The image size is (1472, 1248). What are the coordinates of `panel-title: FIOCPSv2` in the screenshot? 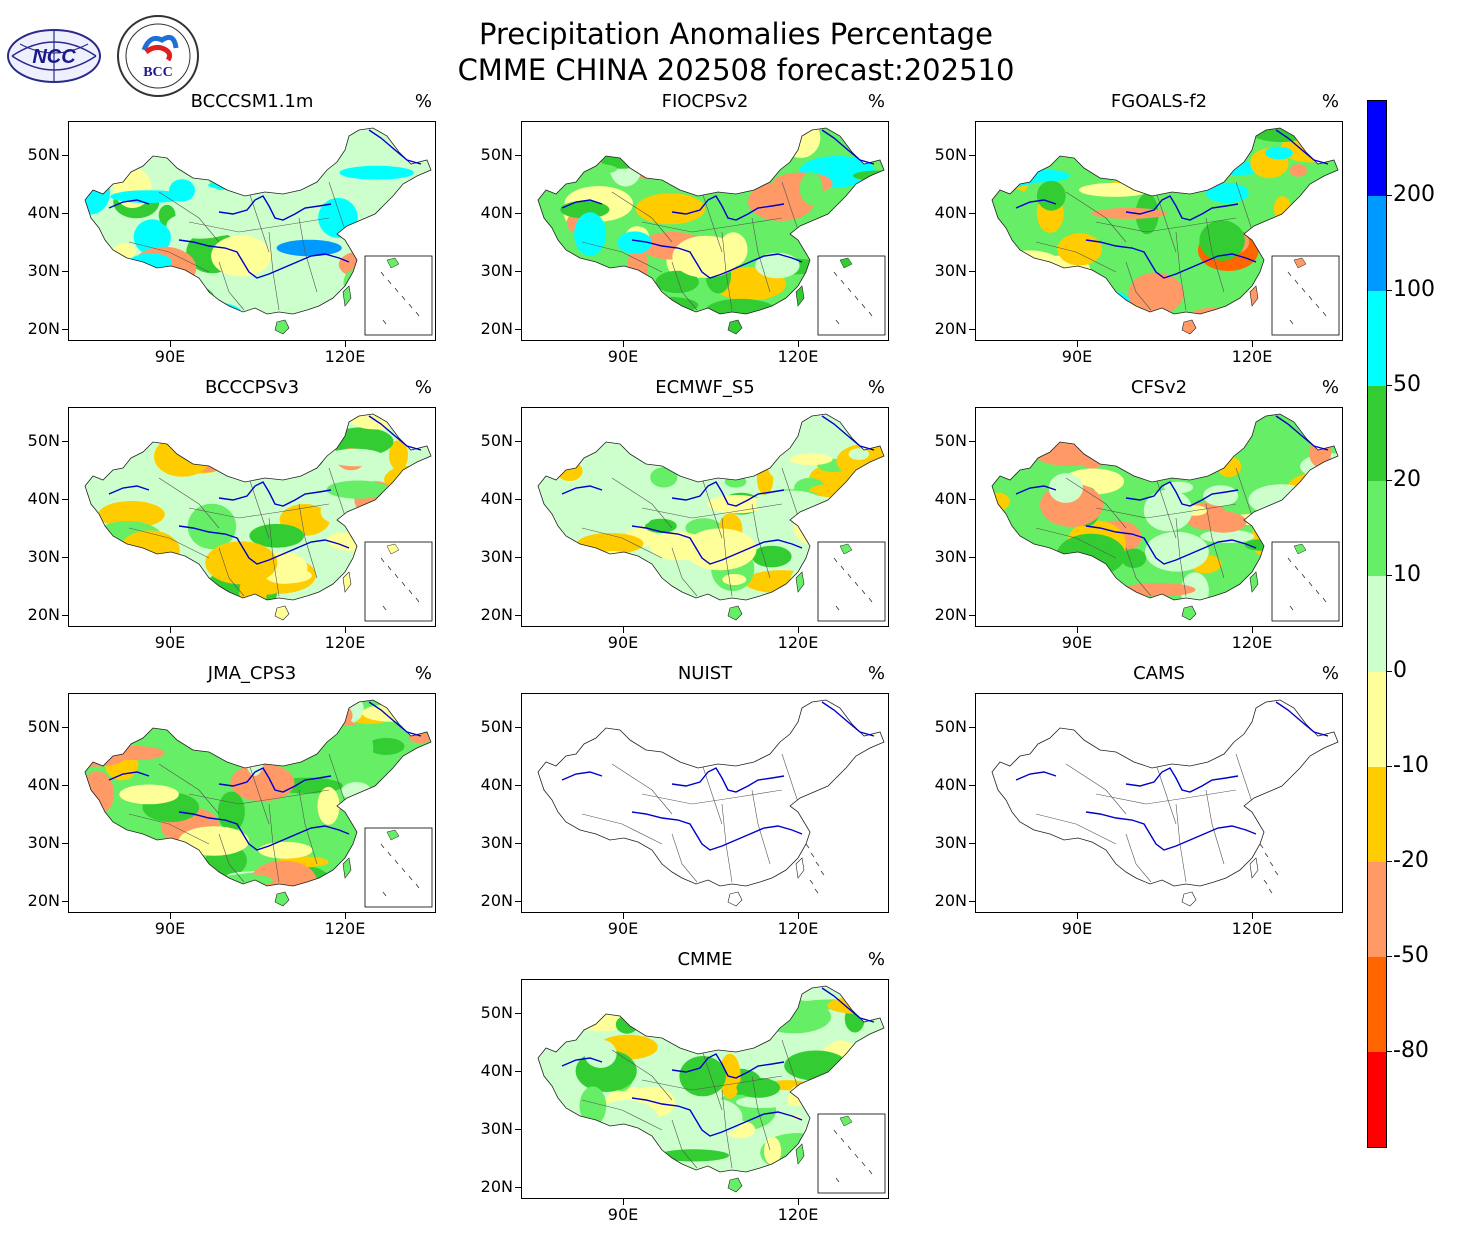 It's located at (705, 101).